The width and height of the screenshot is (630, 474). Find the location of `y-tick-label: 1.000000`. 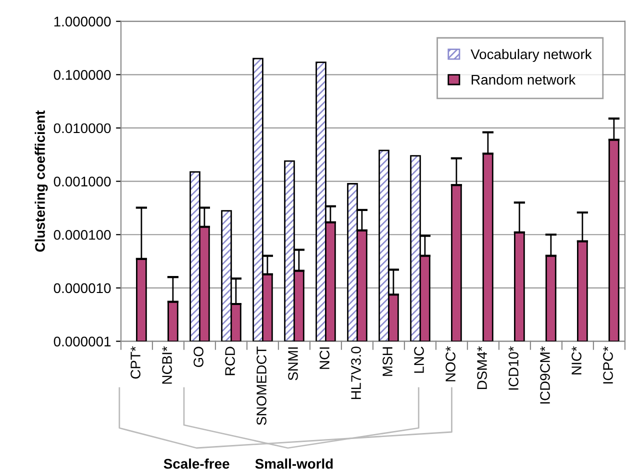

y-tick-label: 1.000000 is located at coordinates (82, 21).